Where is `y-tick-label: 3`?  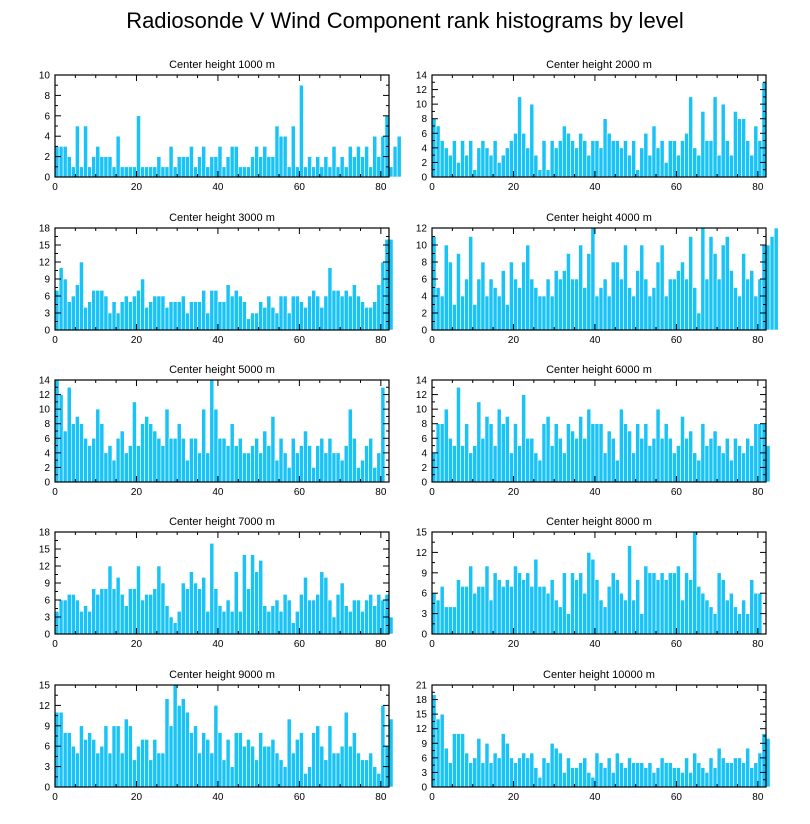
y-tick-label: 3 is located at coordinates (47, 314).